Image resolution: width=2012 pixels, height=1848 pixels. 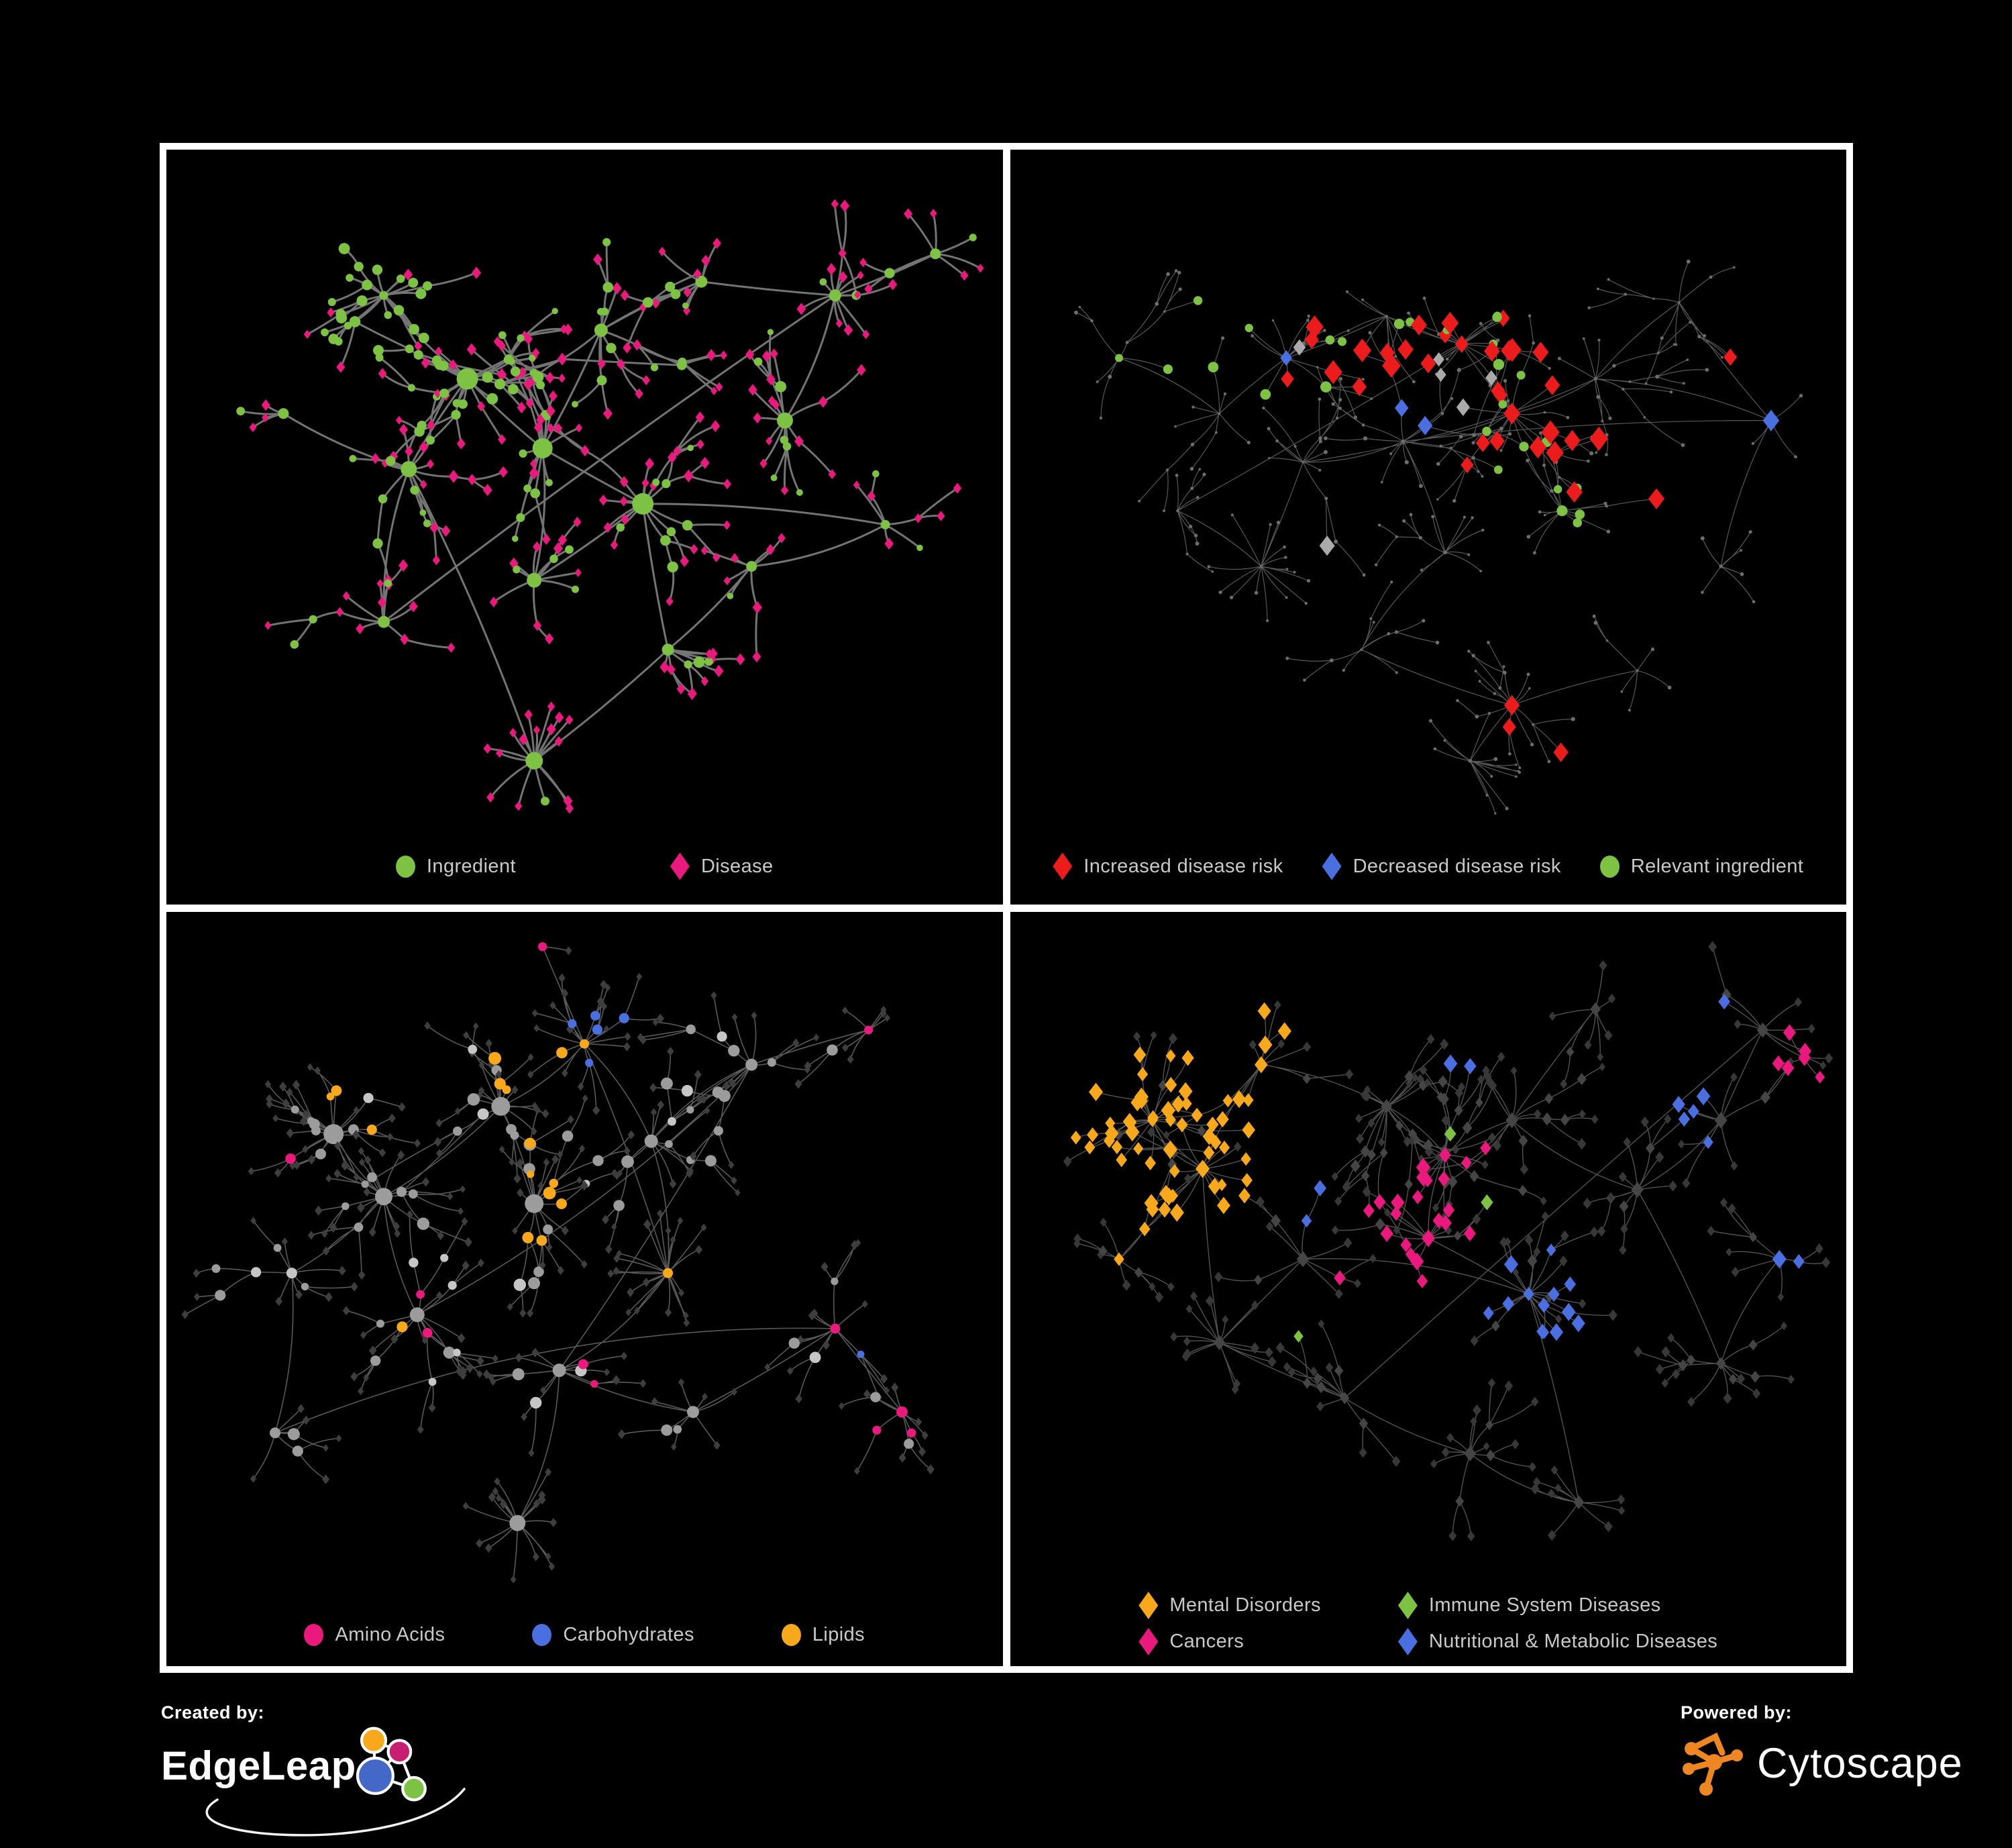 I want to click on legend-label: Ingredient, so click(x=471, y=866).